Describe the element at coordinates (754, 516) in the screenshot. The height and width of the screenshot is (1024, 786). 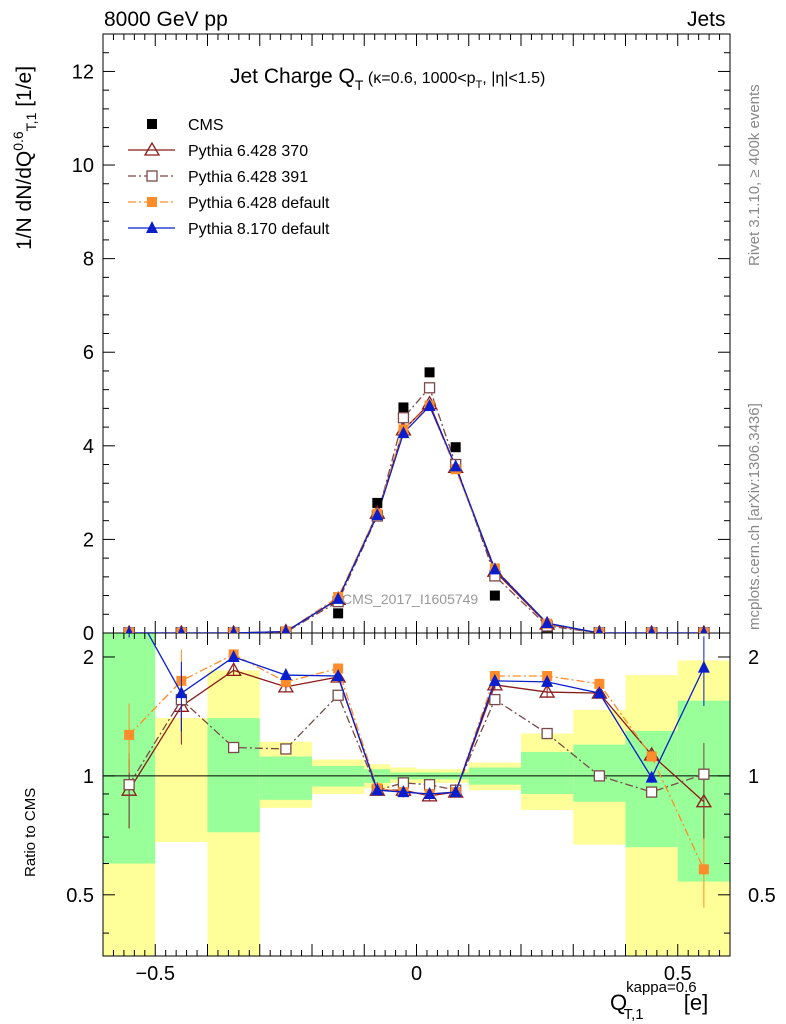
I see `mcplots-source-label: mcplots.cern.ch [arXiv:1306.3436]` at that location.